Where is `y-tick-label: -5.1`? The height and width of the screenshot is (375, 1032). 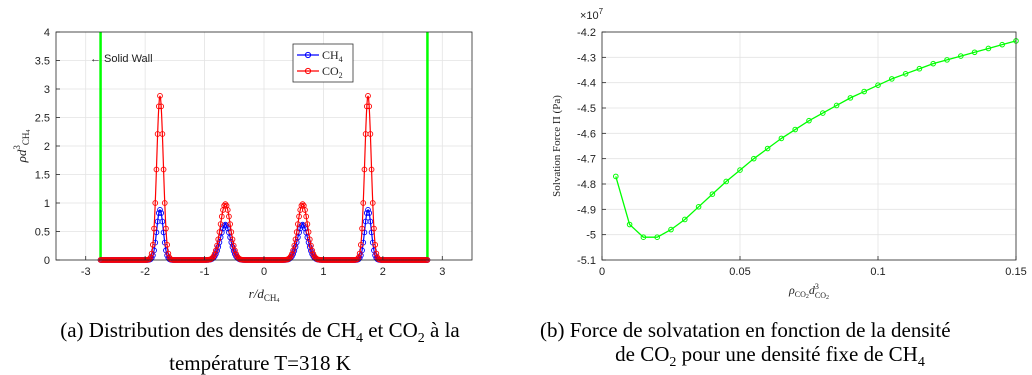 y-tick-label: -5.1 is located at coordinates (586, 261).